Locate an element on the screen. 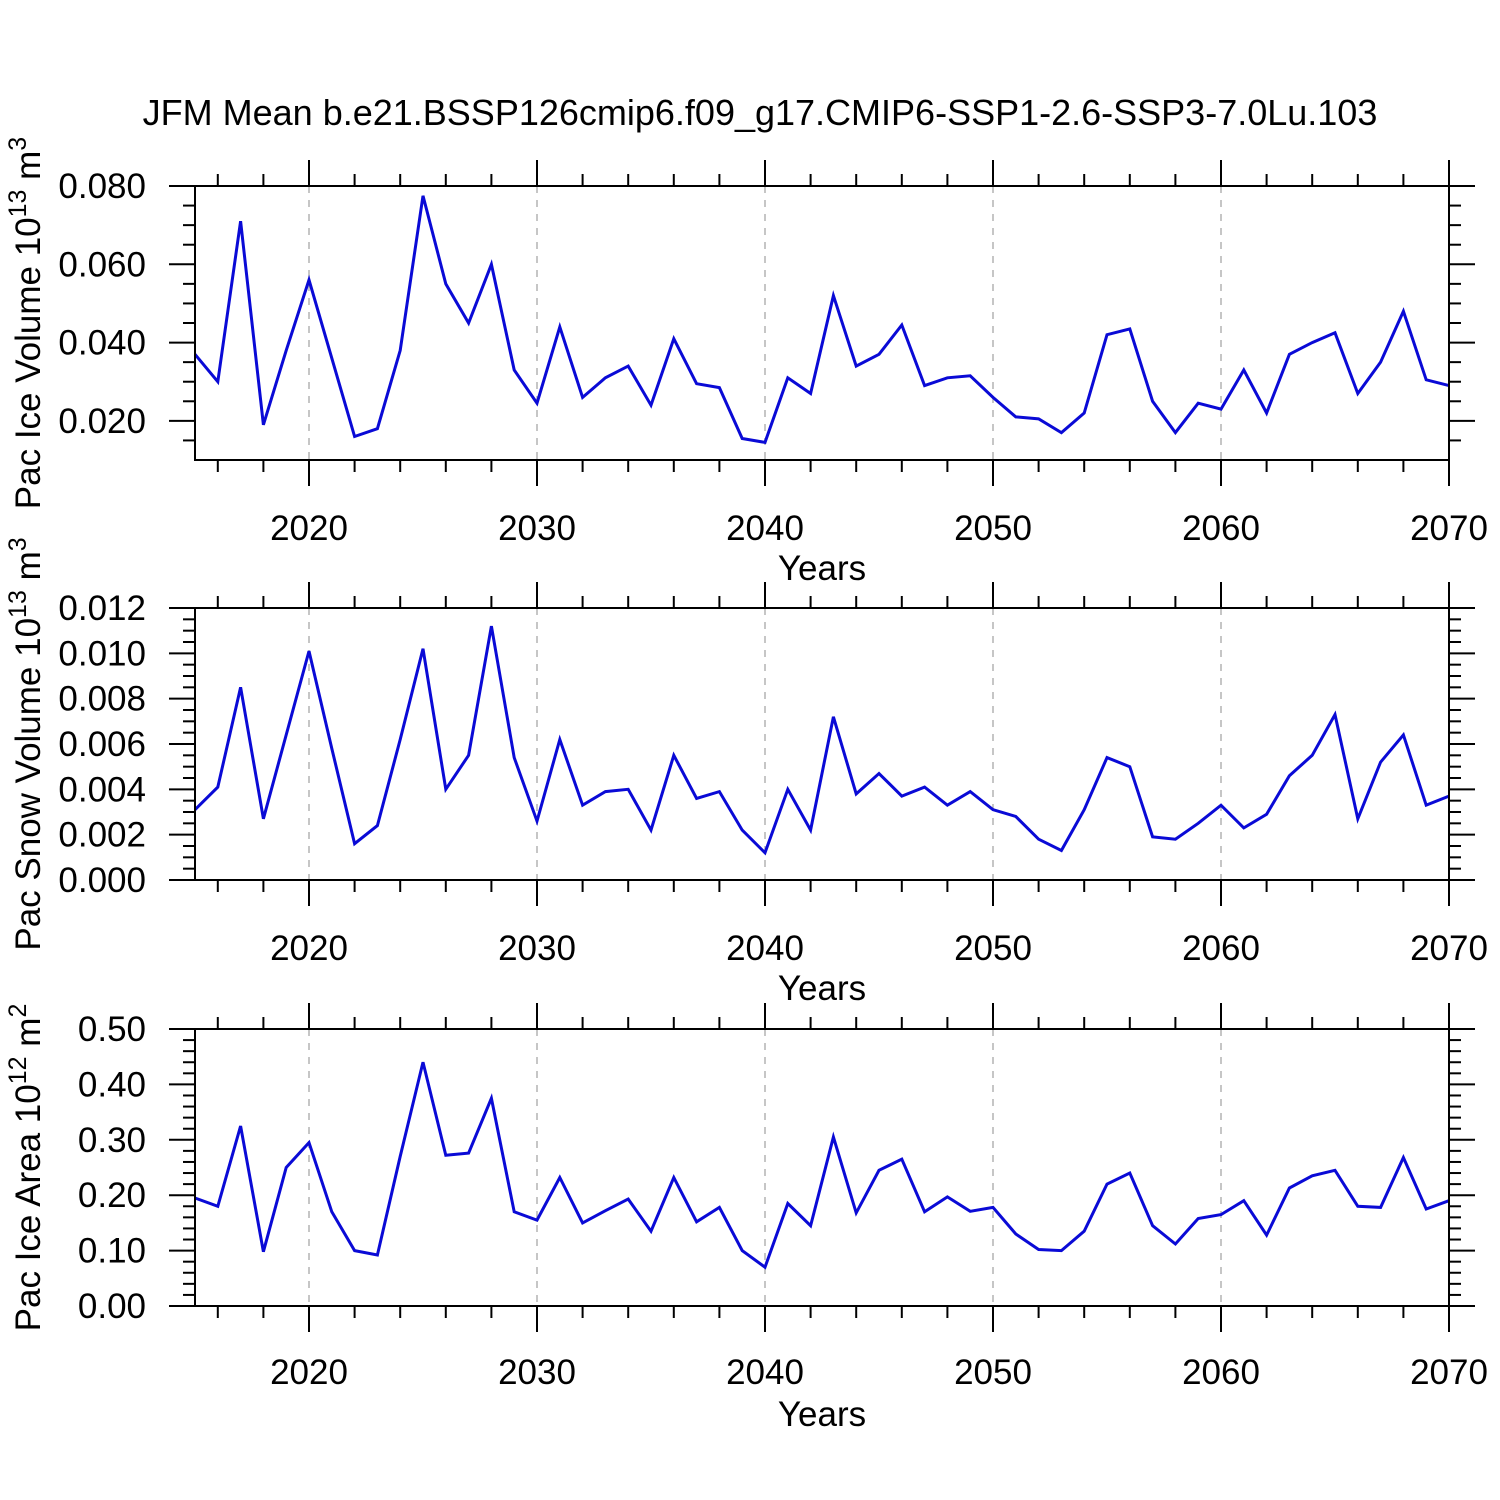 This screenshot has height=1500, width=1500. y-tick-label: 0.080 is located at coordinates (102, 186).